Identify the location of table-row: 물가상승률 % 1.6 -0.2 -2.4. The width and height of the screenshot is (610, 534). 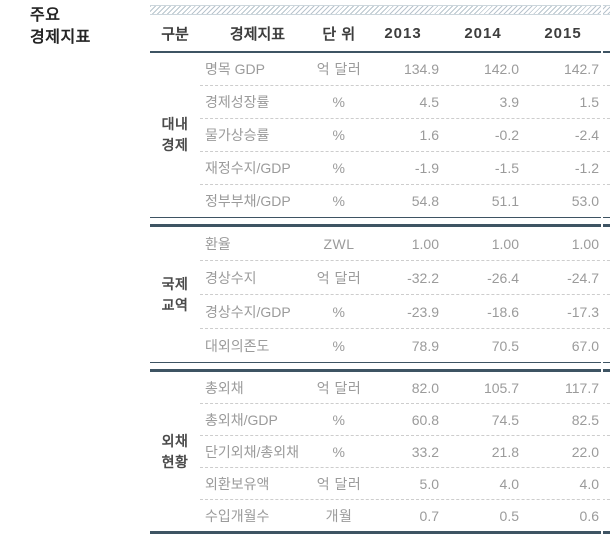
(405, 134).